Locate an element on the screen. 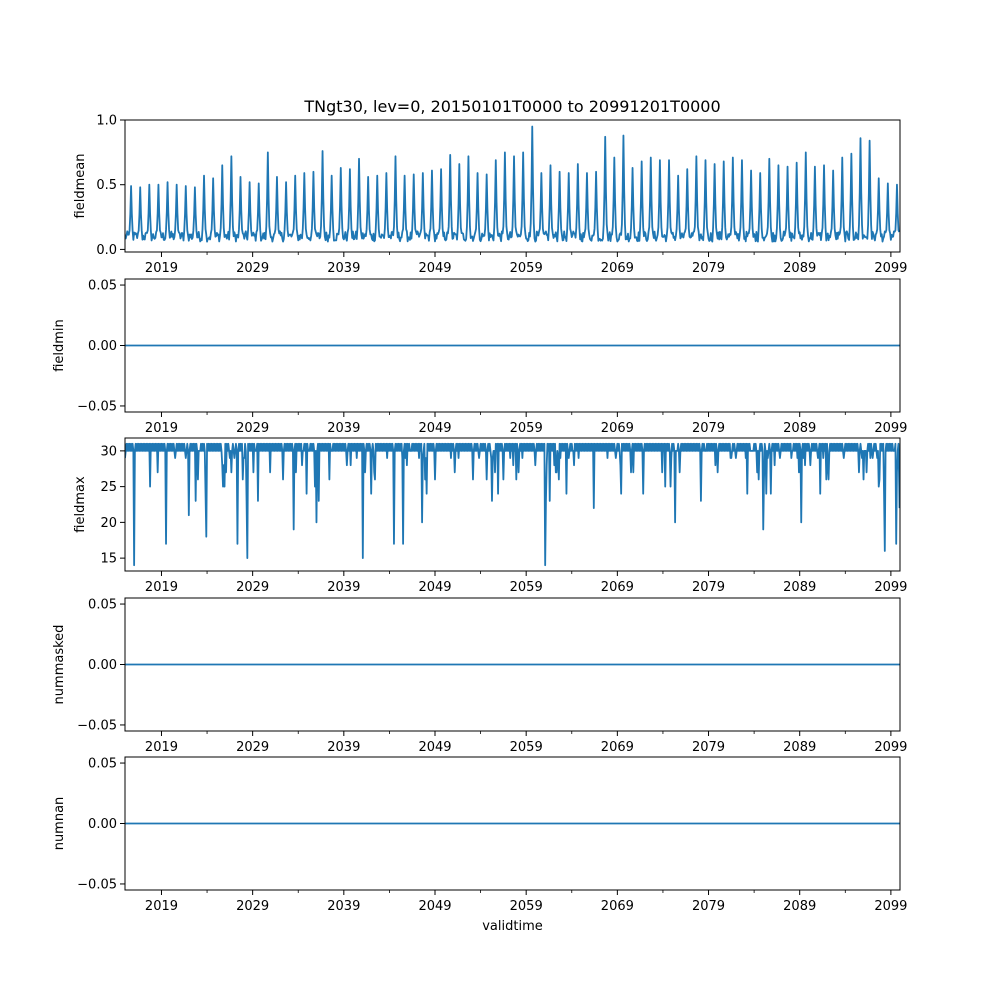 The width and height of the screenshot is (1000, 1000). series-line-fieldmax is located at coordinates (512, 504).